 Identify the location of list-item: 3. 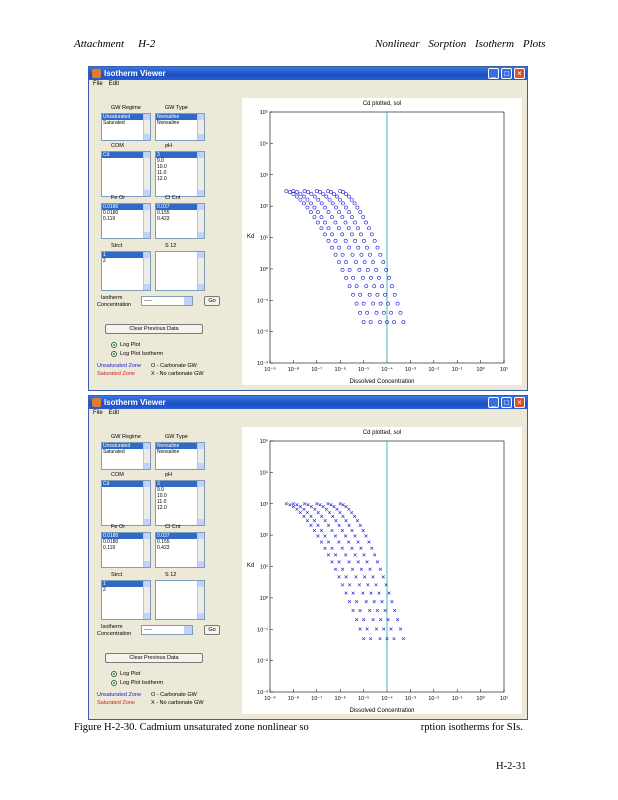
(180, 484).